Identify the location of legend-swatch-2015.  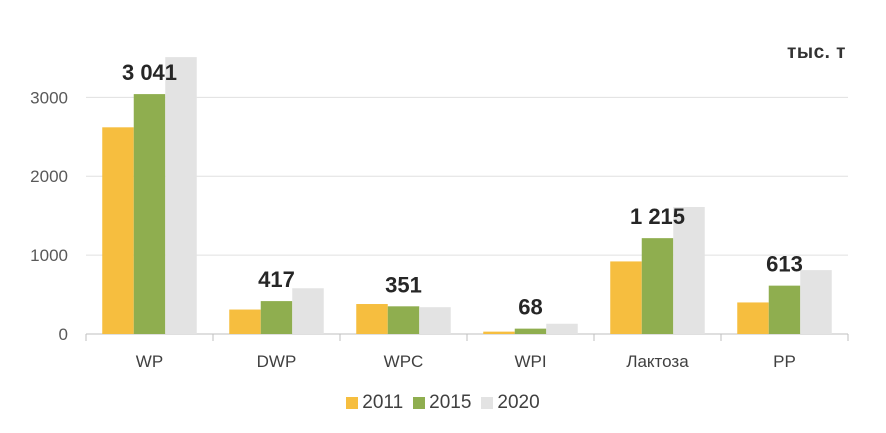
(419, 403).